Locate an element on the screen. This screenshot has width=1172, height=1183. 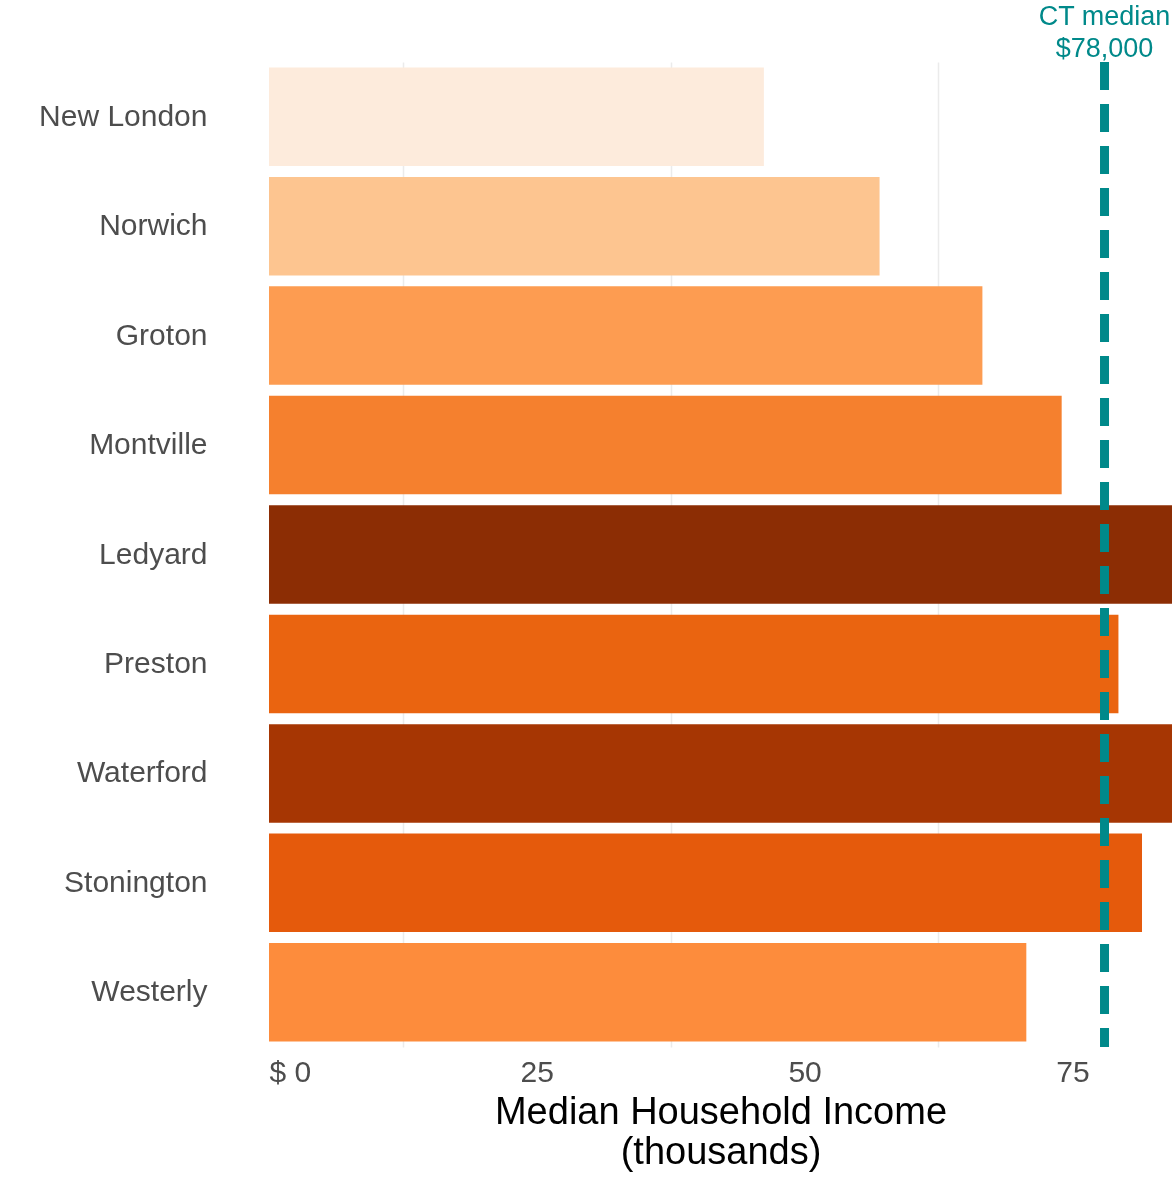
y-tick-label: Waterford is located at coordinates (142, 772).